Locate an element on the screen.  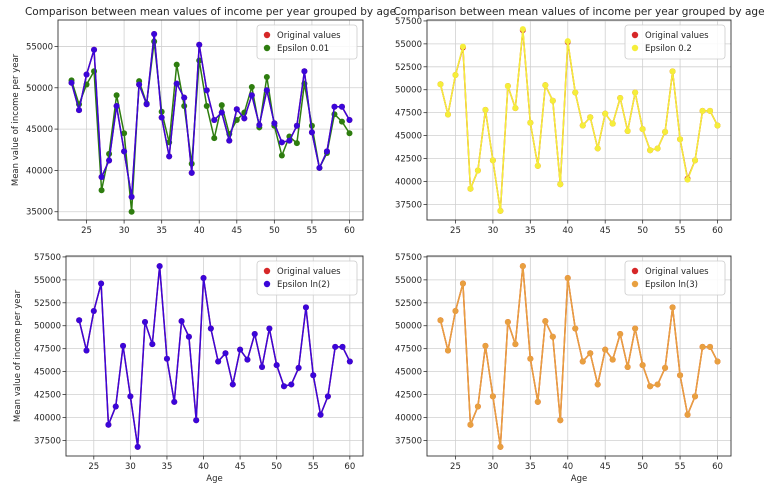
x-tick-label: 40 is located at coordinates (199, 231).